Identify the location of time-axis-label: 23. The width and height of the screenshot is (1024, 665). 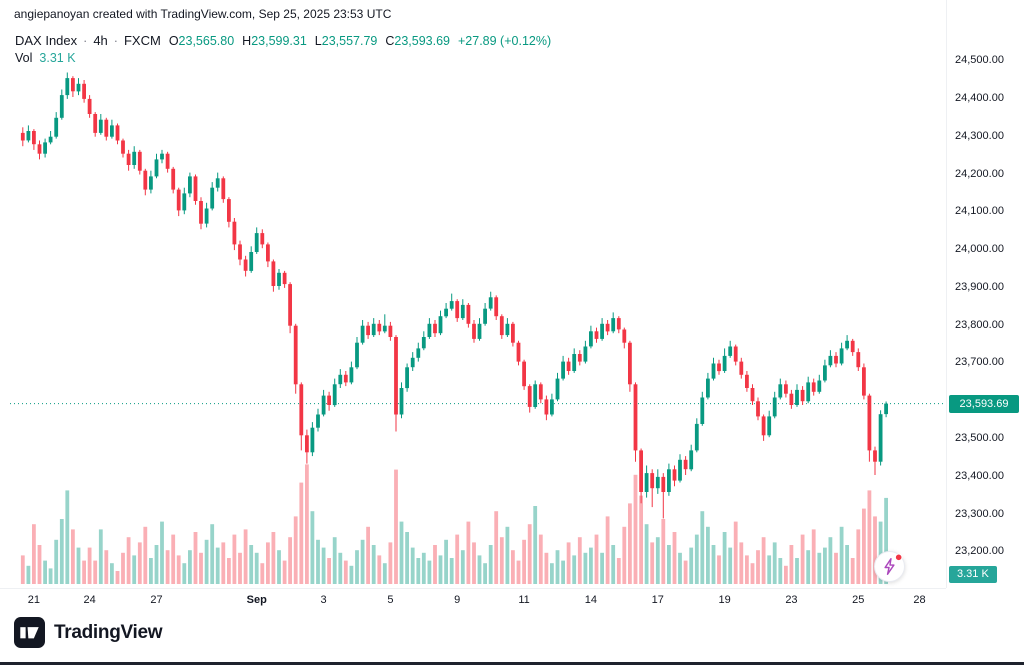
(791, 600).